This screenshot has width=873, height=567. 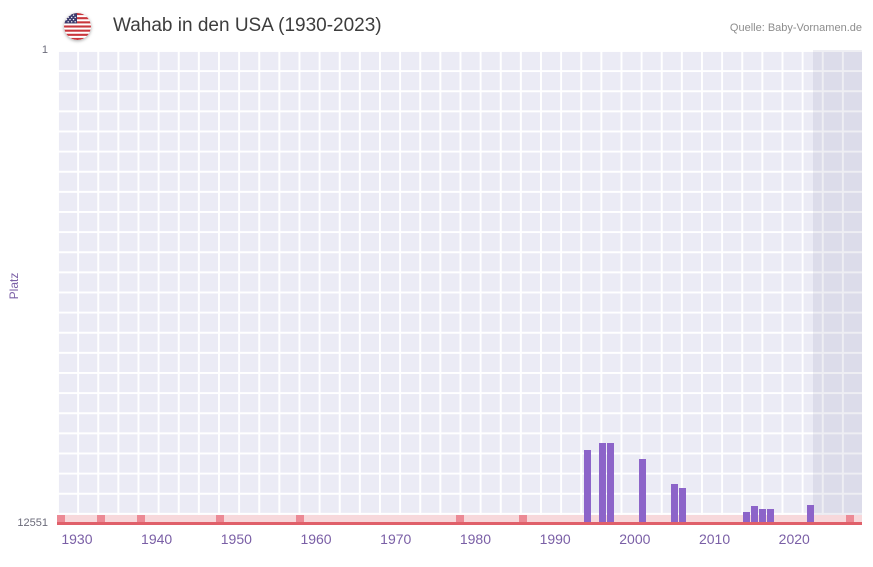 I want to click on bar-2005, so click(x=675, y=504).